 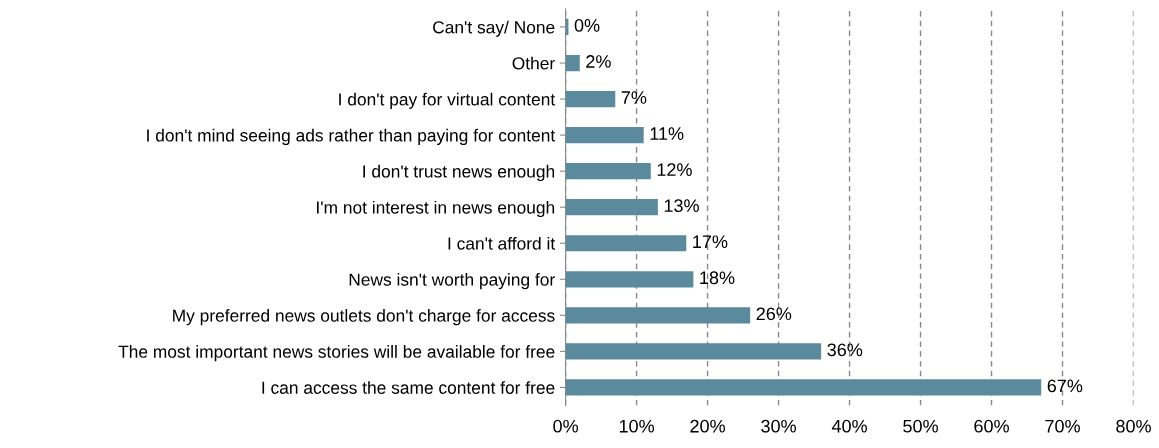 I want to click on data-label: 36%, so click(x=845, y=350).